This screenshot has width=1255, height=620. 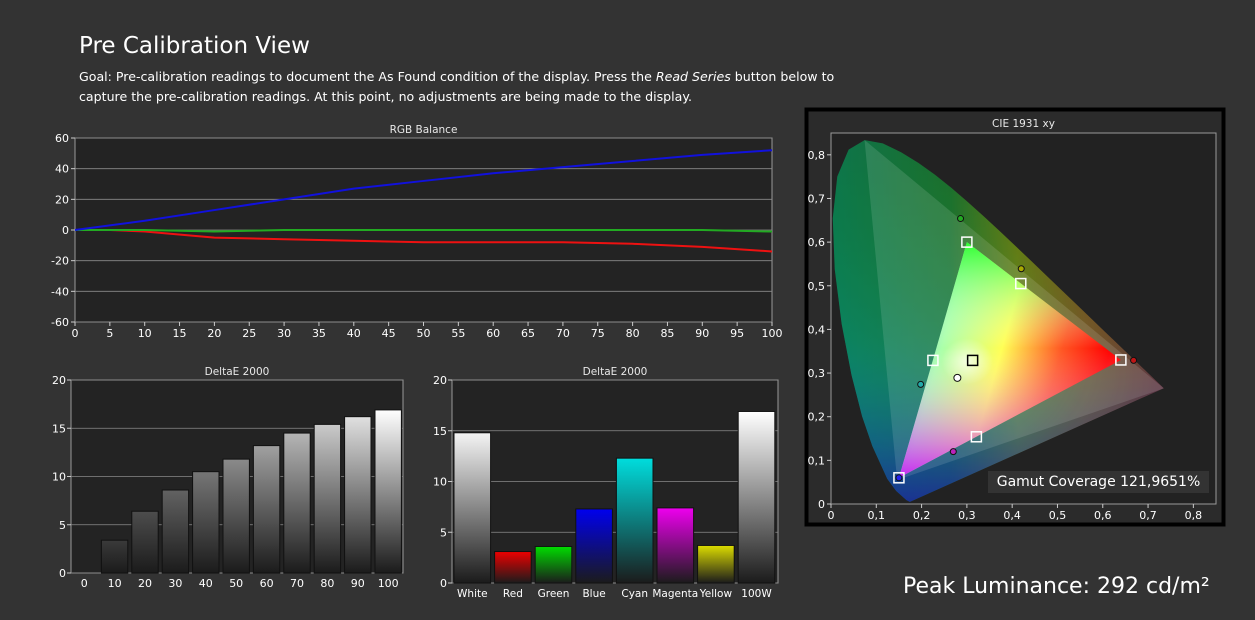 What do you see at coordinates (319, 333) in the screenshot?
I see `x-tick-label: 35` at bounding box center [319, 333].